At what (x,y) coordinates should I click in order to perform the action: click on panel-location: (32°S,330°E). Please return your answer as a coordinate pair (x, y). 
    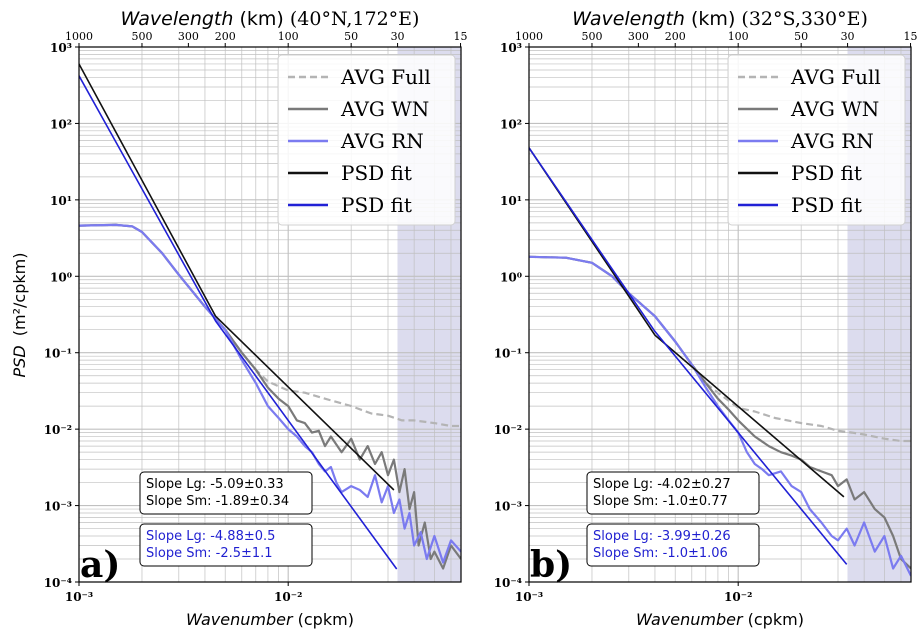
    Looking at the image, I should click on (804, 19).